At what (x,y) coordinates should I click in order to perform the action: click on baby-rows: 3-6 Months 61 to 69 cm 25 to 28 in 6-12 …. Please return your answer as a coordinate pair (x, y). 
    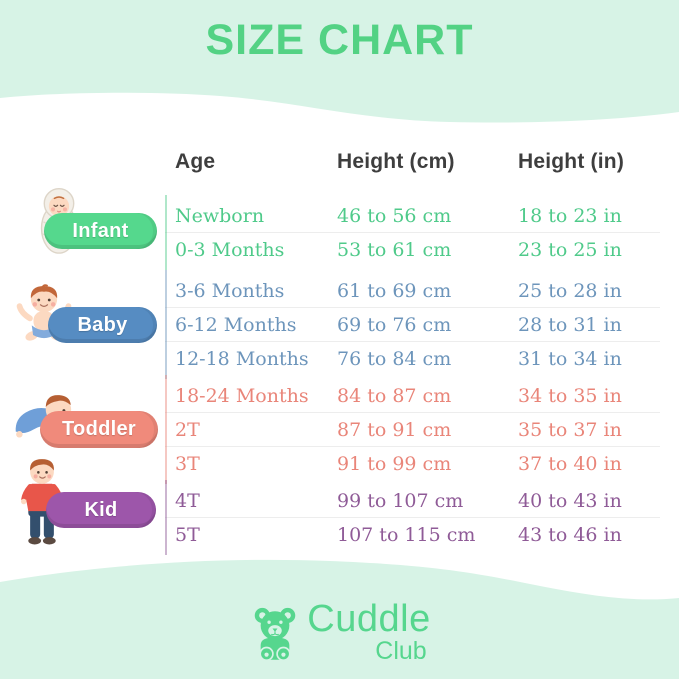
    Looking at the image, I should click on (412, 324).